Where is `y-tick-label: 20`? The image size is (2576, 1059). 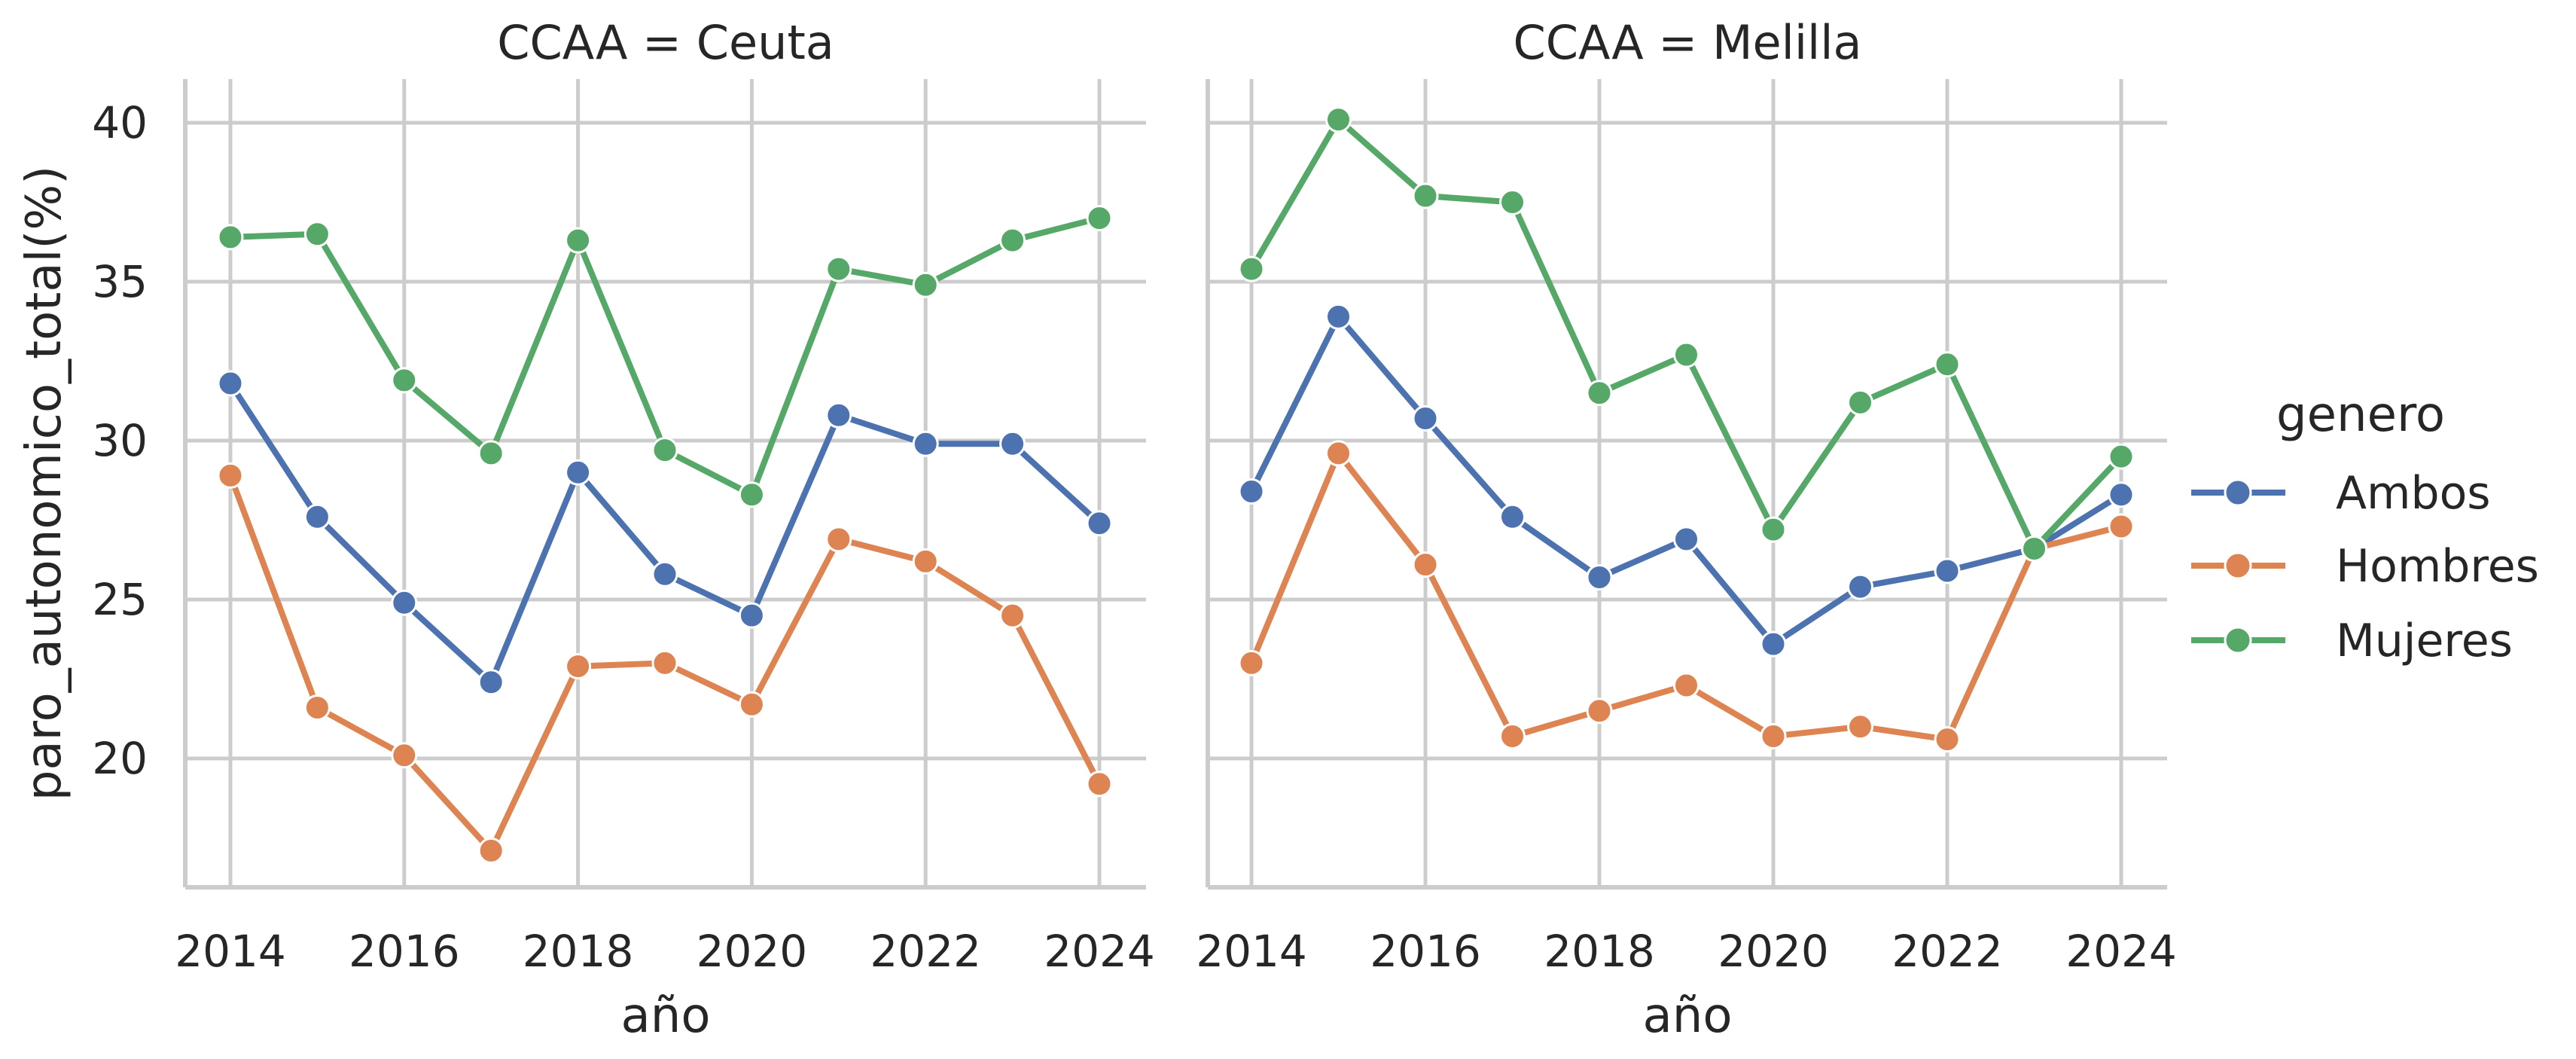
y-tick-label: 20 is located at coordinates (120, 759).